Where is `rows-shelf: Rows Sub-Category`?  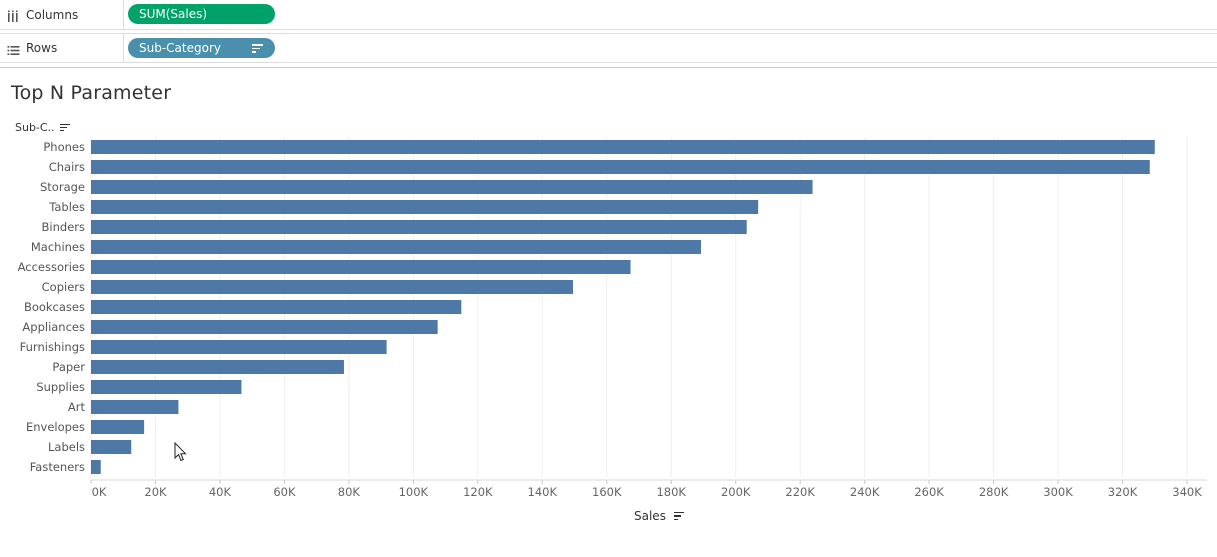 rows-shelf: Rows Sub-Category is located at coordinates (608, 48).